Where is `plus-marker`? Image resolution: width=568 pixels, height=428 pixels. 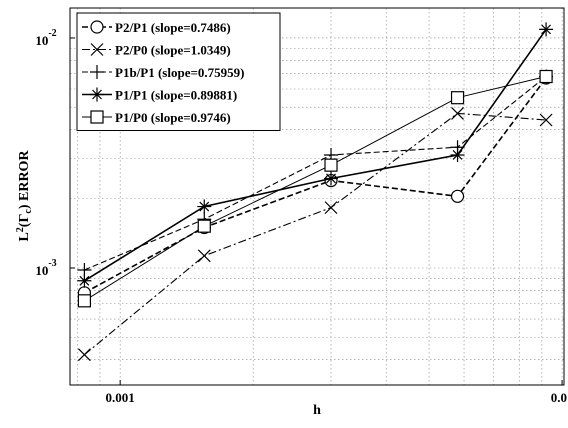 plus-marker is located at coordinates (97, 72).